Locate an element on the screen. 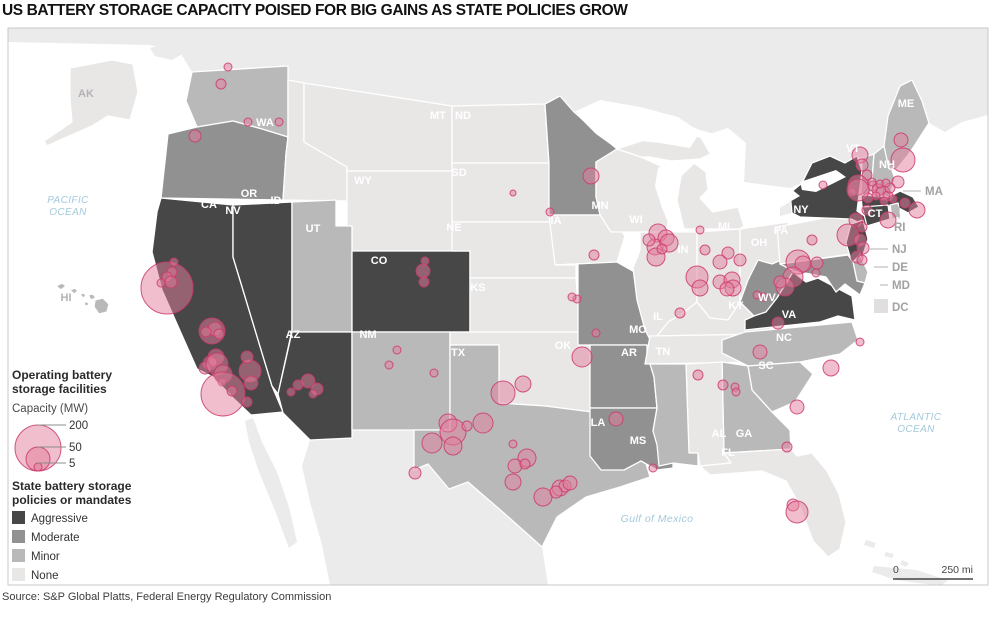 Image resolution: width=996 pixels, height=617 pixels. scale-bar-zero: 0 is located at coordinates (896, 570).